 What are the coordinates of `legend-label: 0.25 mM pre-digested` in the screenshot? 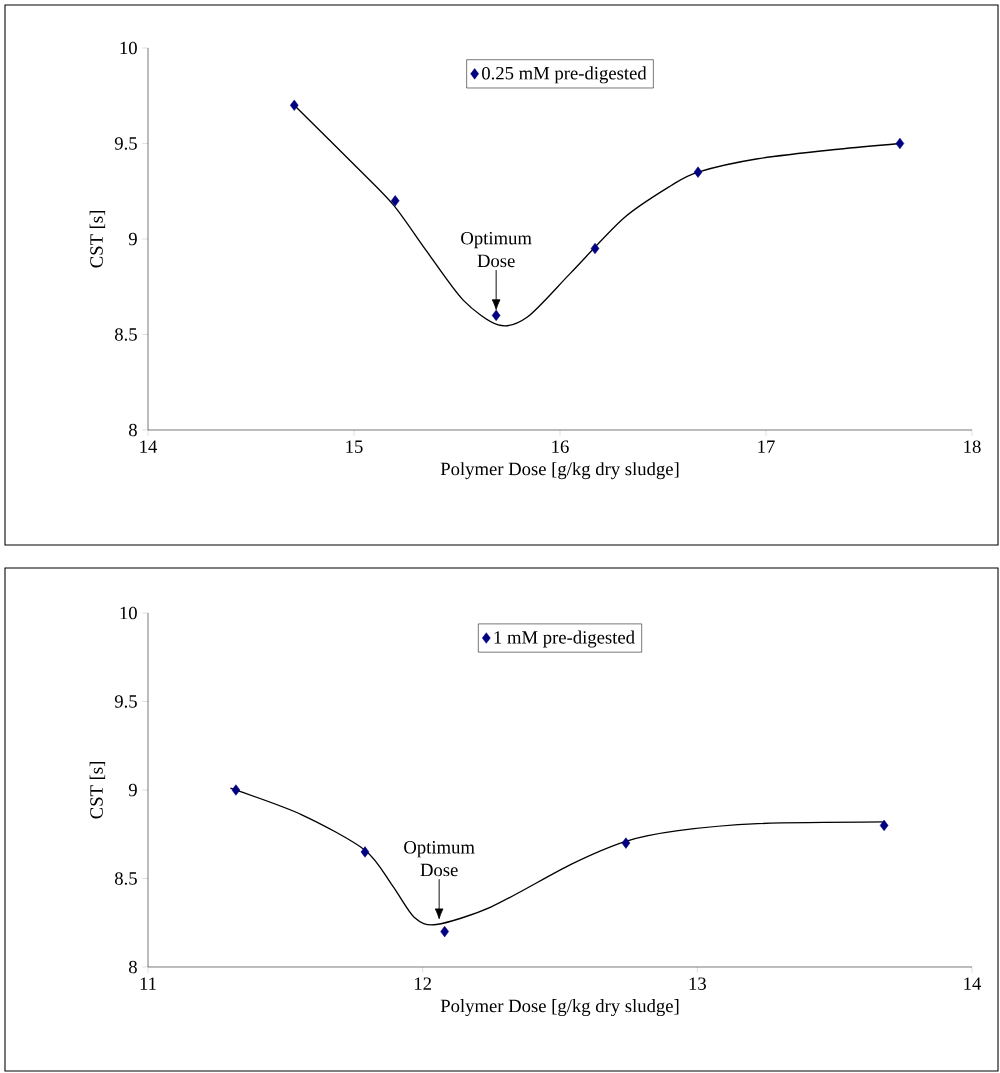 It's located at (564, 75).